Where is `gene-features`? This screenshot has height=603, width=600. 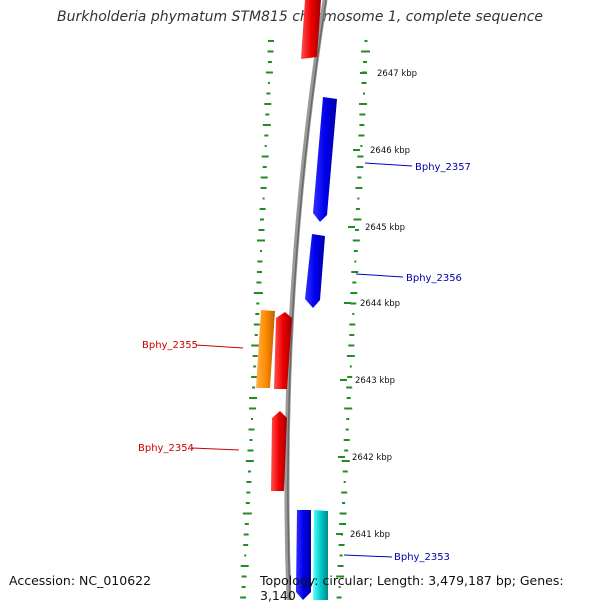
gene-features is located at coordinates (296, 300).